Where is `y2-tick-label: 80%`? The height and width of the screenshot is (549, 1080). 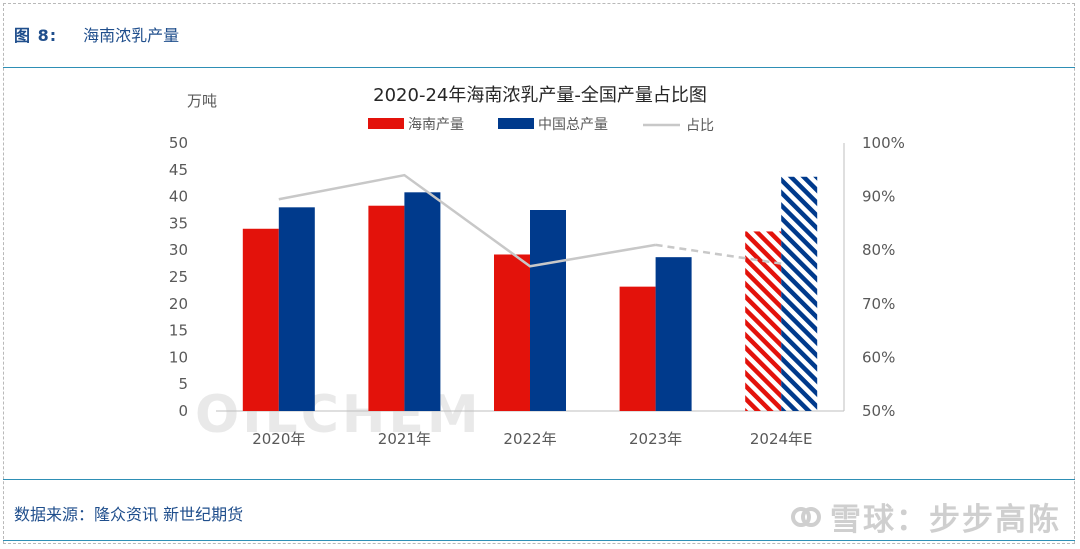 y2-tick-label: 80% is located at coordinates (878, 250).